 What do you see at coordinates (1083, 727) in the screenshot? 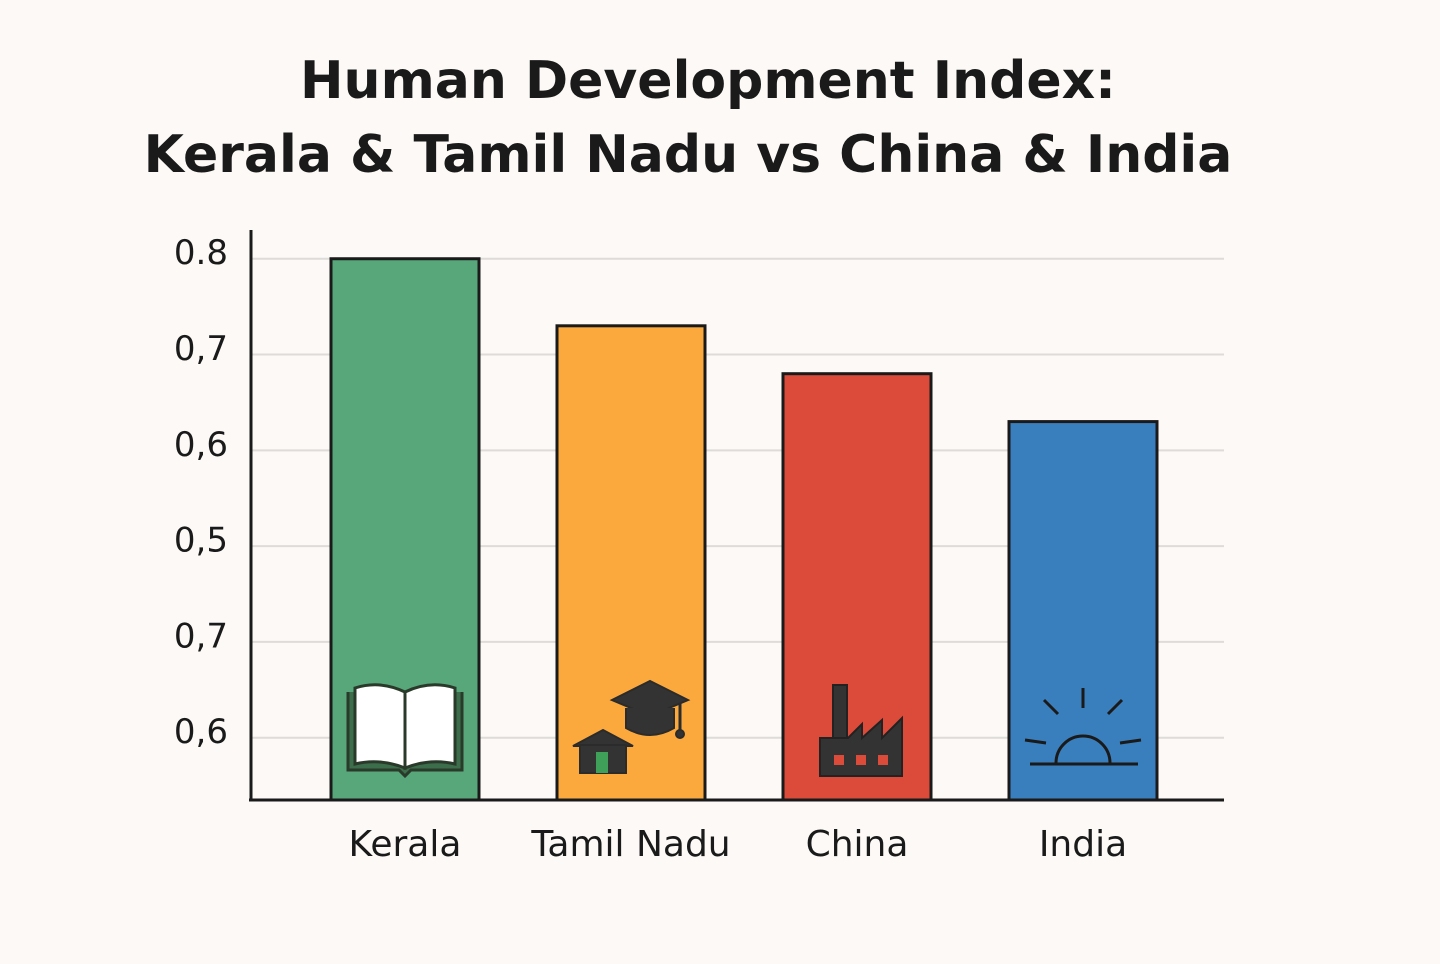
I see `sun-icon` at bounding box center [1083, 727].